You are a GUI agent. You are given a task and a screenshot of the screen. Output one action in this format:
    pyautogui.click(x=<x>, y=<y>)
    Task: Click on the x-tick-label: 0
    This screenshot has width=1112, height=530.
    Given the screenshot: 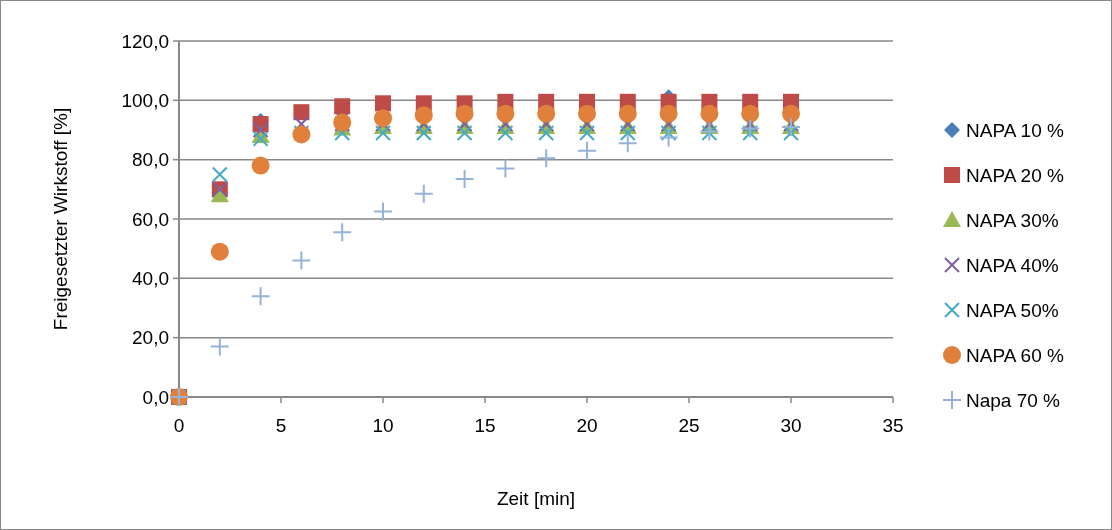 What is the action you would take?
    pyautogui.click(x=179, y=425)
    